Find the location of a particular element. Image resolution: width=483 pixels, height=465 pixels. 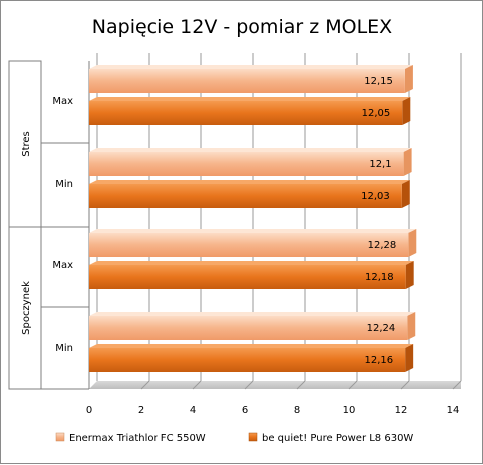

data-label-enermax-stres-max: 12,15 is located at coordinates (378, 81).